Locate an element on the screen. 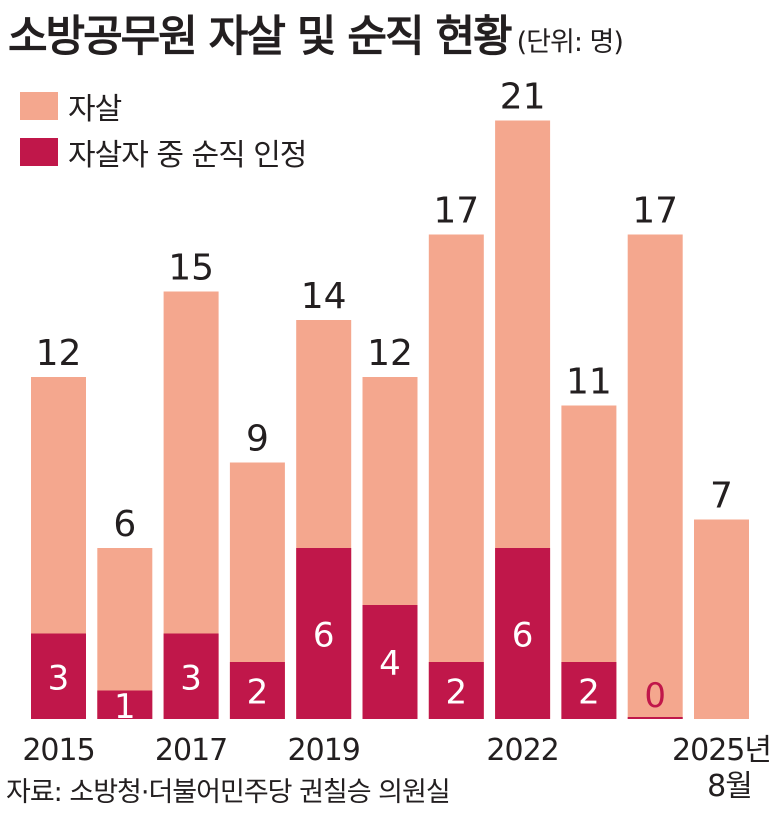  chart-title: 소방공무원 자살 및 순직 현황 is located at coordinates (260, 37).